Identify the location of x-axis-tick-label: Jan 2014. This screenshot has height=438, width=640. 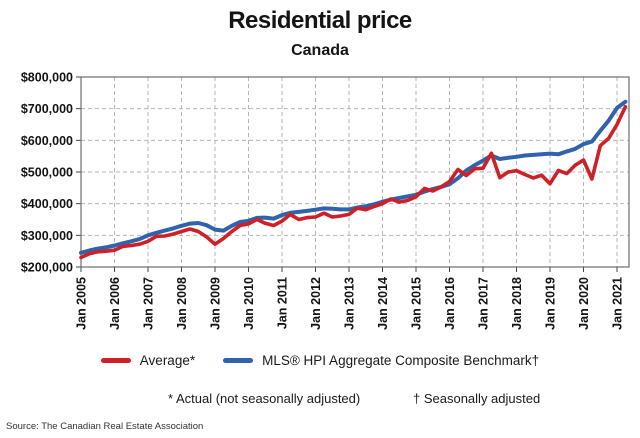
(383, 303).